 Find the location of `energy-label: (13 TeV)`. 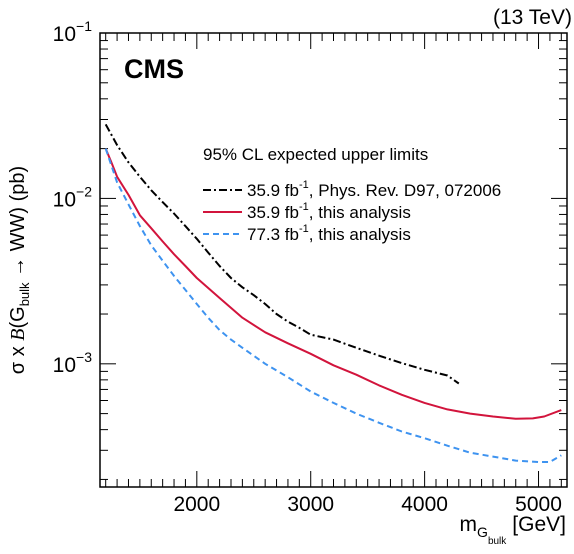

energy-label: (13 TeV) is located at coordinates (532, 17).